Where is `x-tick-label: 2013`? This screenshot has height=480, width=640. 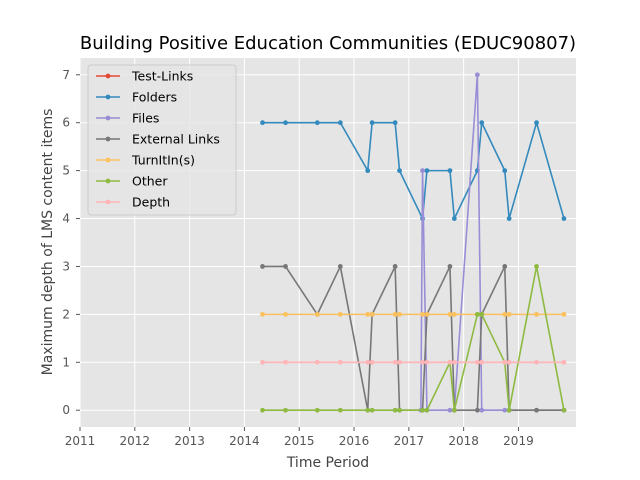 x-tick-label: 2013 is located at coordinates (189, 441).